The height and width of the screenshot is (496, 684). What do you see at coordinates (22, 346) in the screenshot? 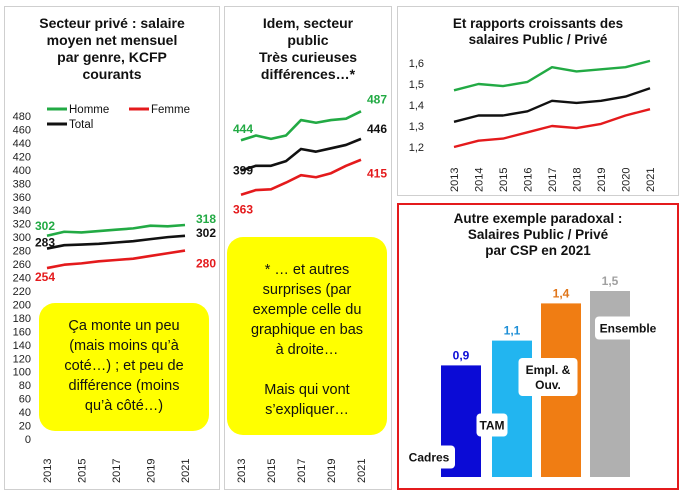
I see `y-tick-label: 140` at bounding box center [22, 346].